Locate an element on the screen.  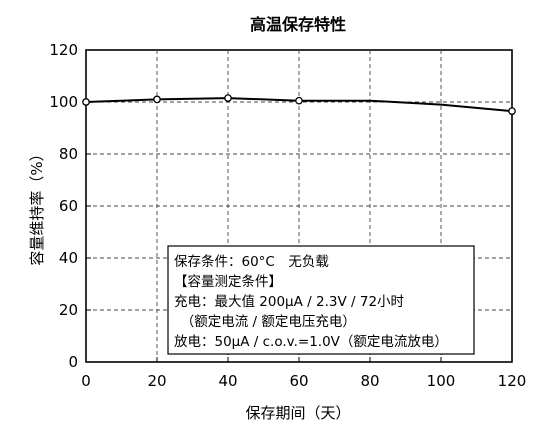
y-tick-label: 40 is located at coordinates (68, 258).